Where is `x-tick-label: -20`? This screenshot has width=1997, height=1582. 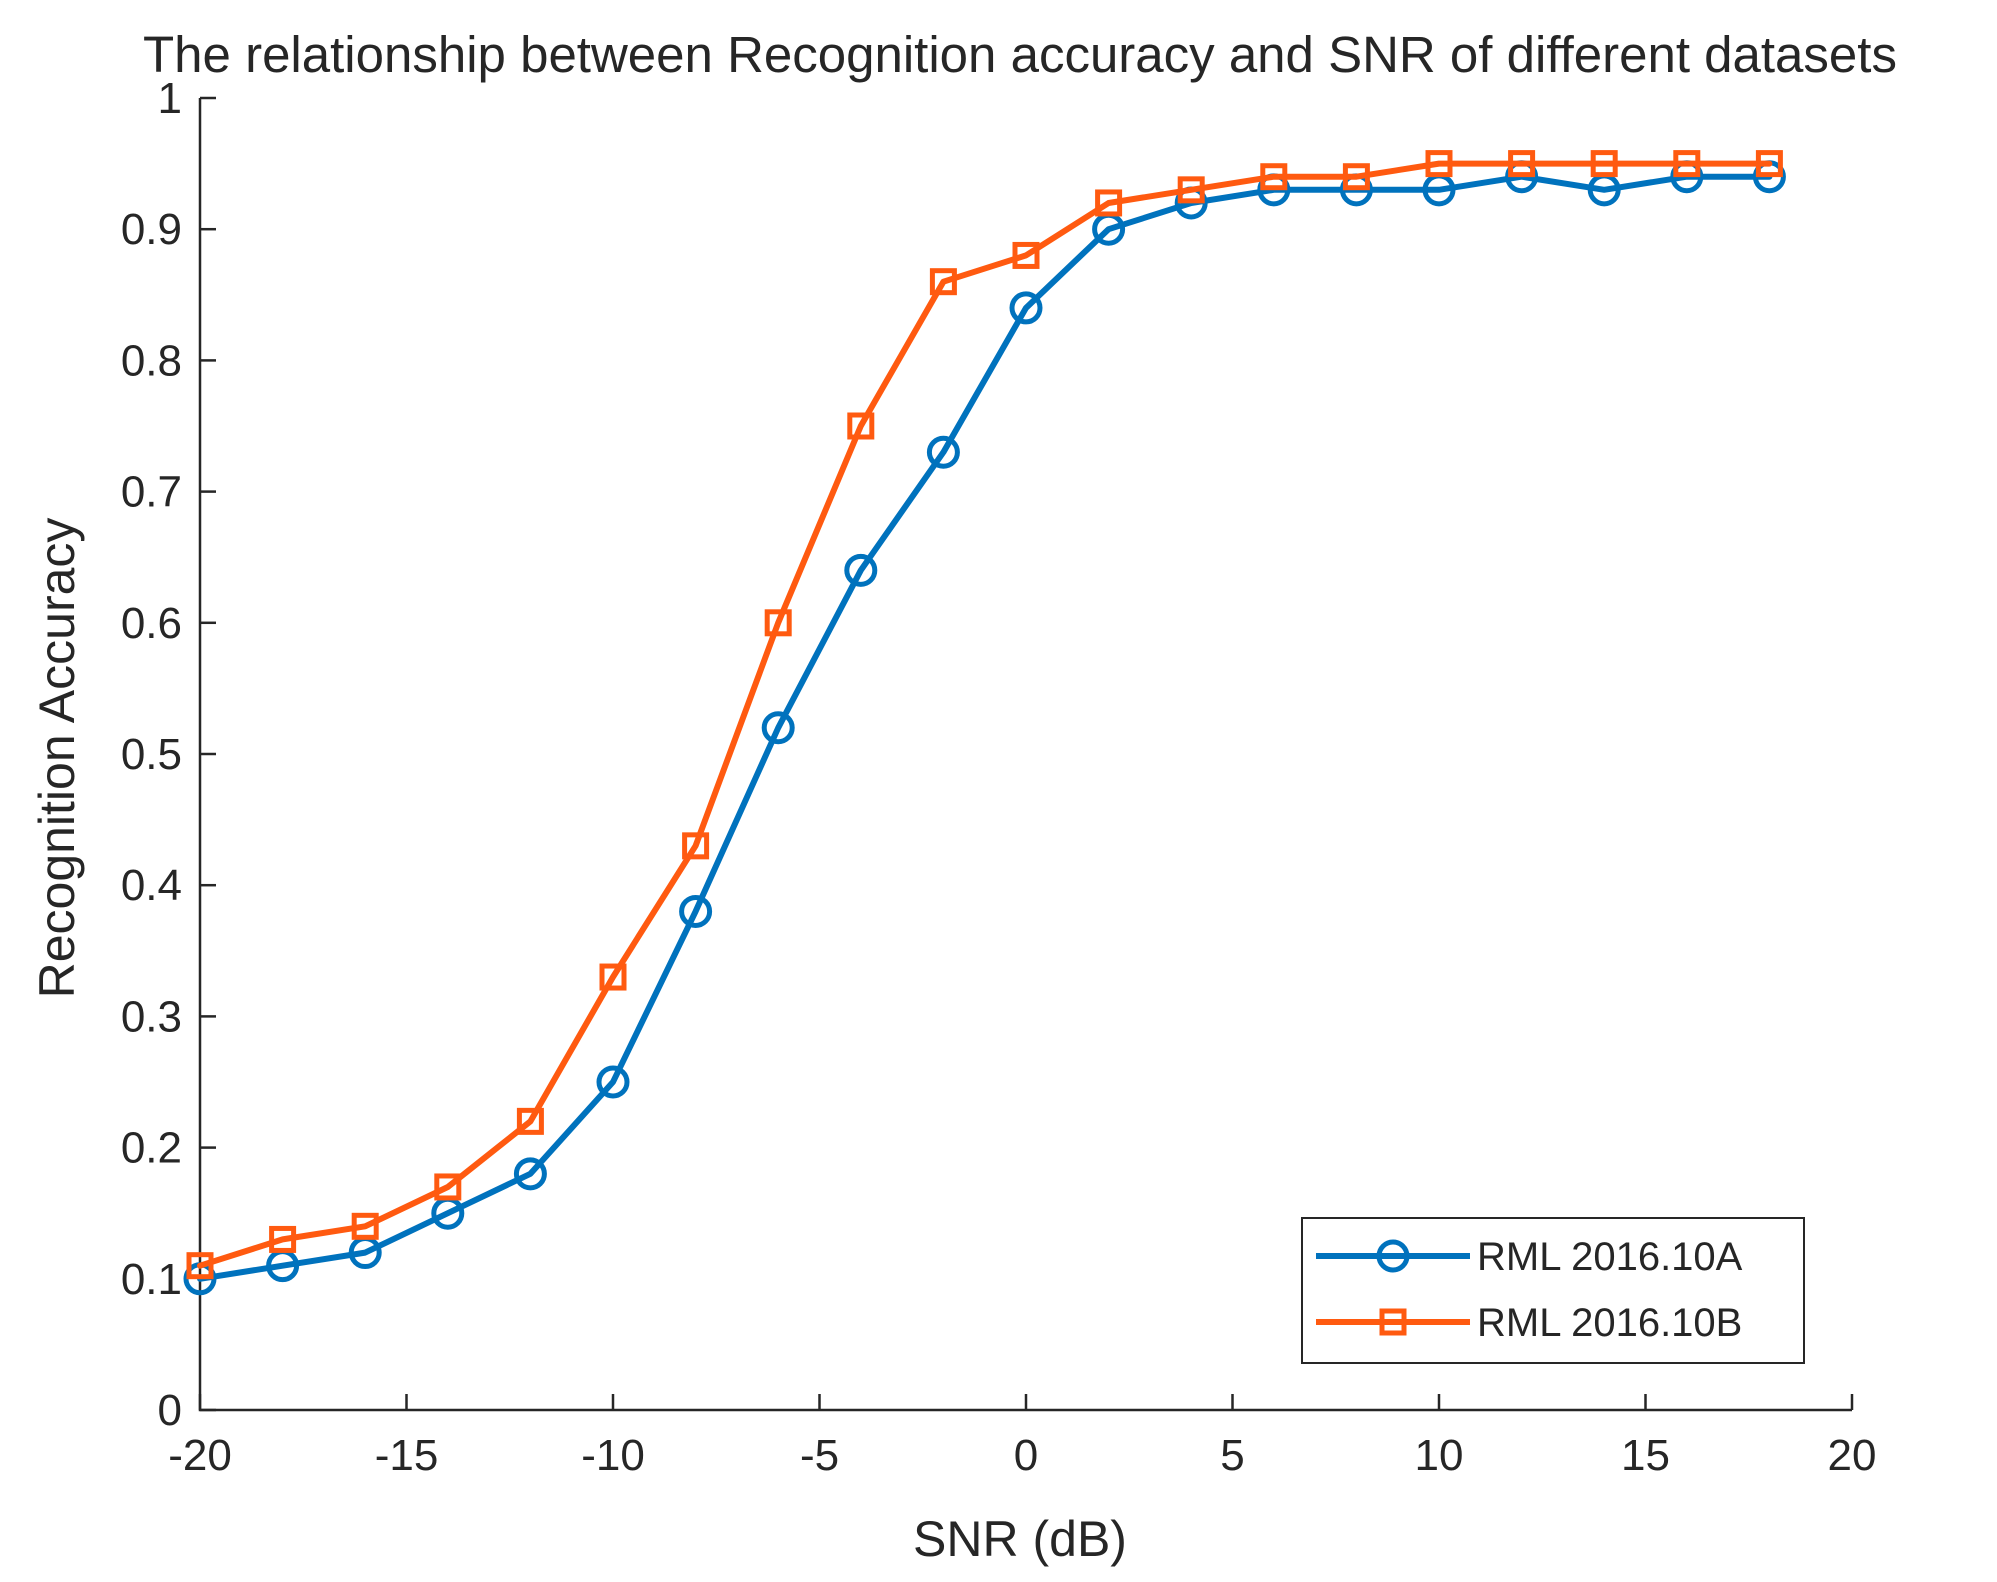
x-tick-label: -20 is located at coordinates (200, 1455).